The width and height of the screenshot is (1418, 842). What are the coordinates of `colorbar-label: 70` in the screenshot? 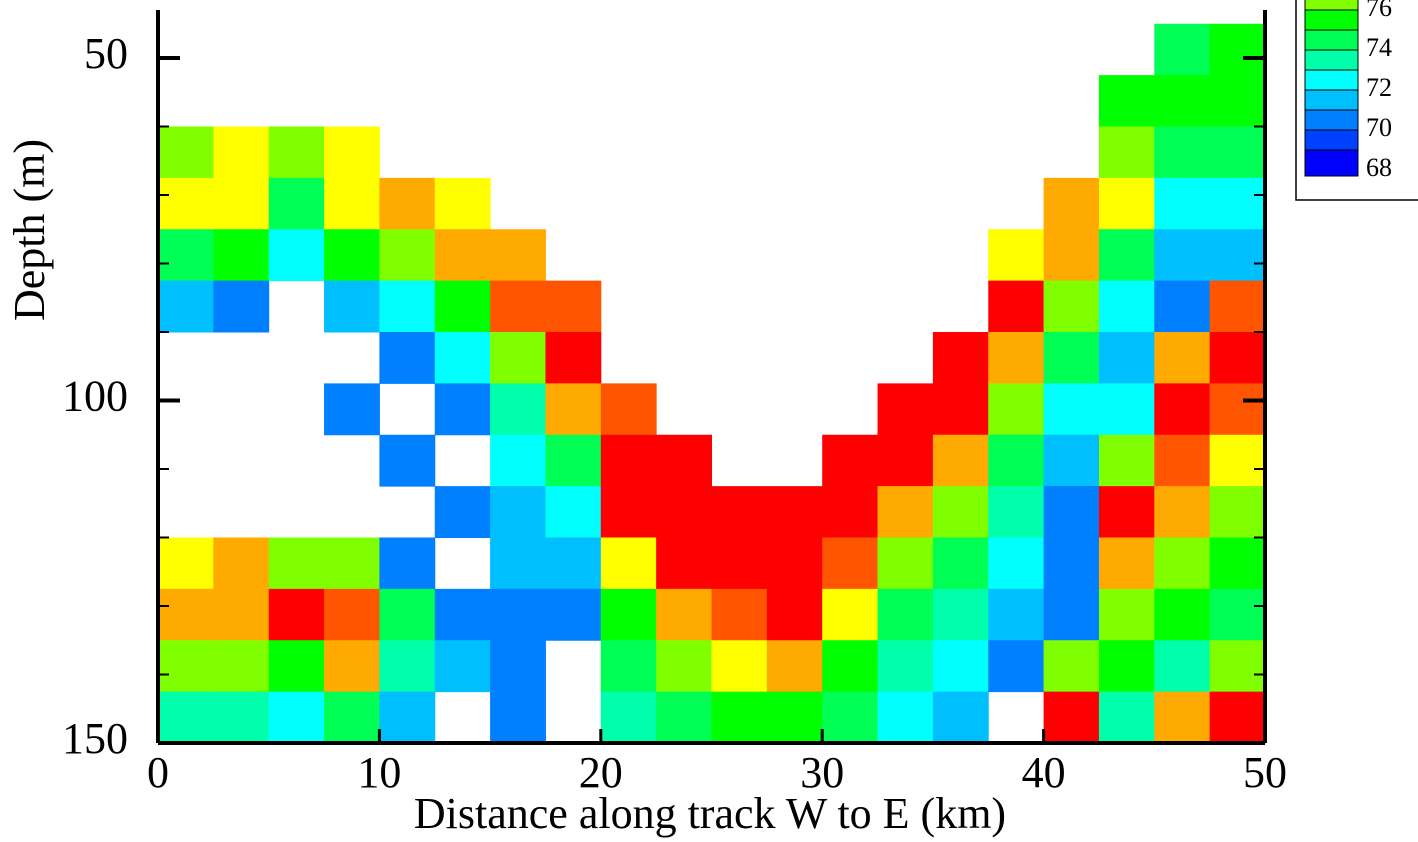 It's located at (1379, 127).